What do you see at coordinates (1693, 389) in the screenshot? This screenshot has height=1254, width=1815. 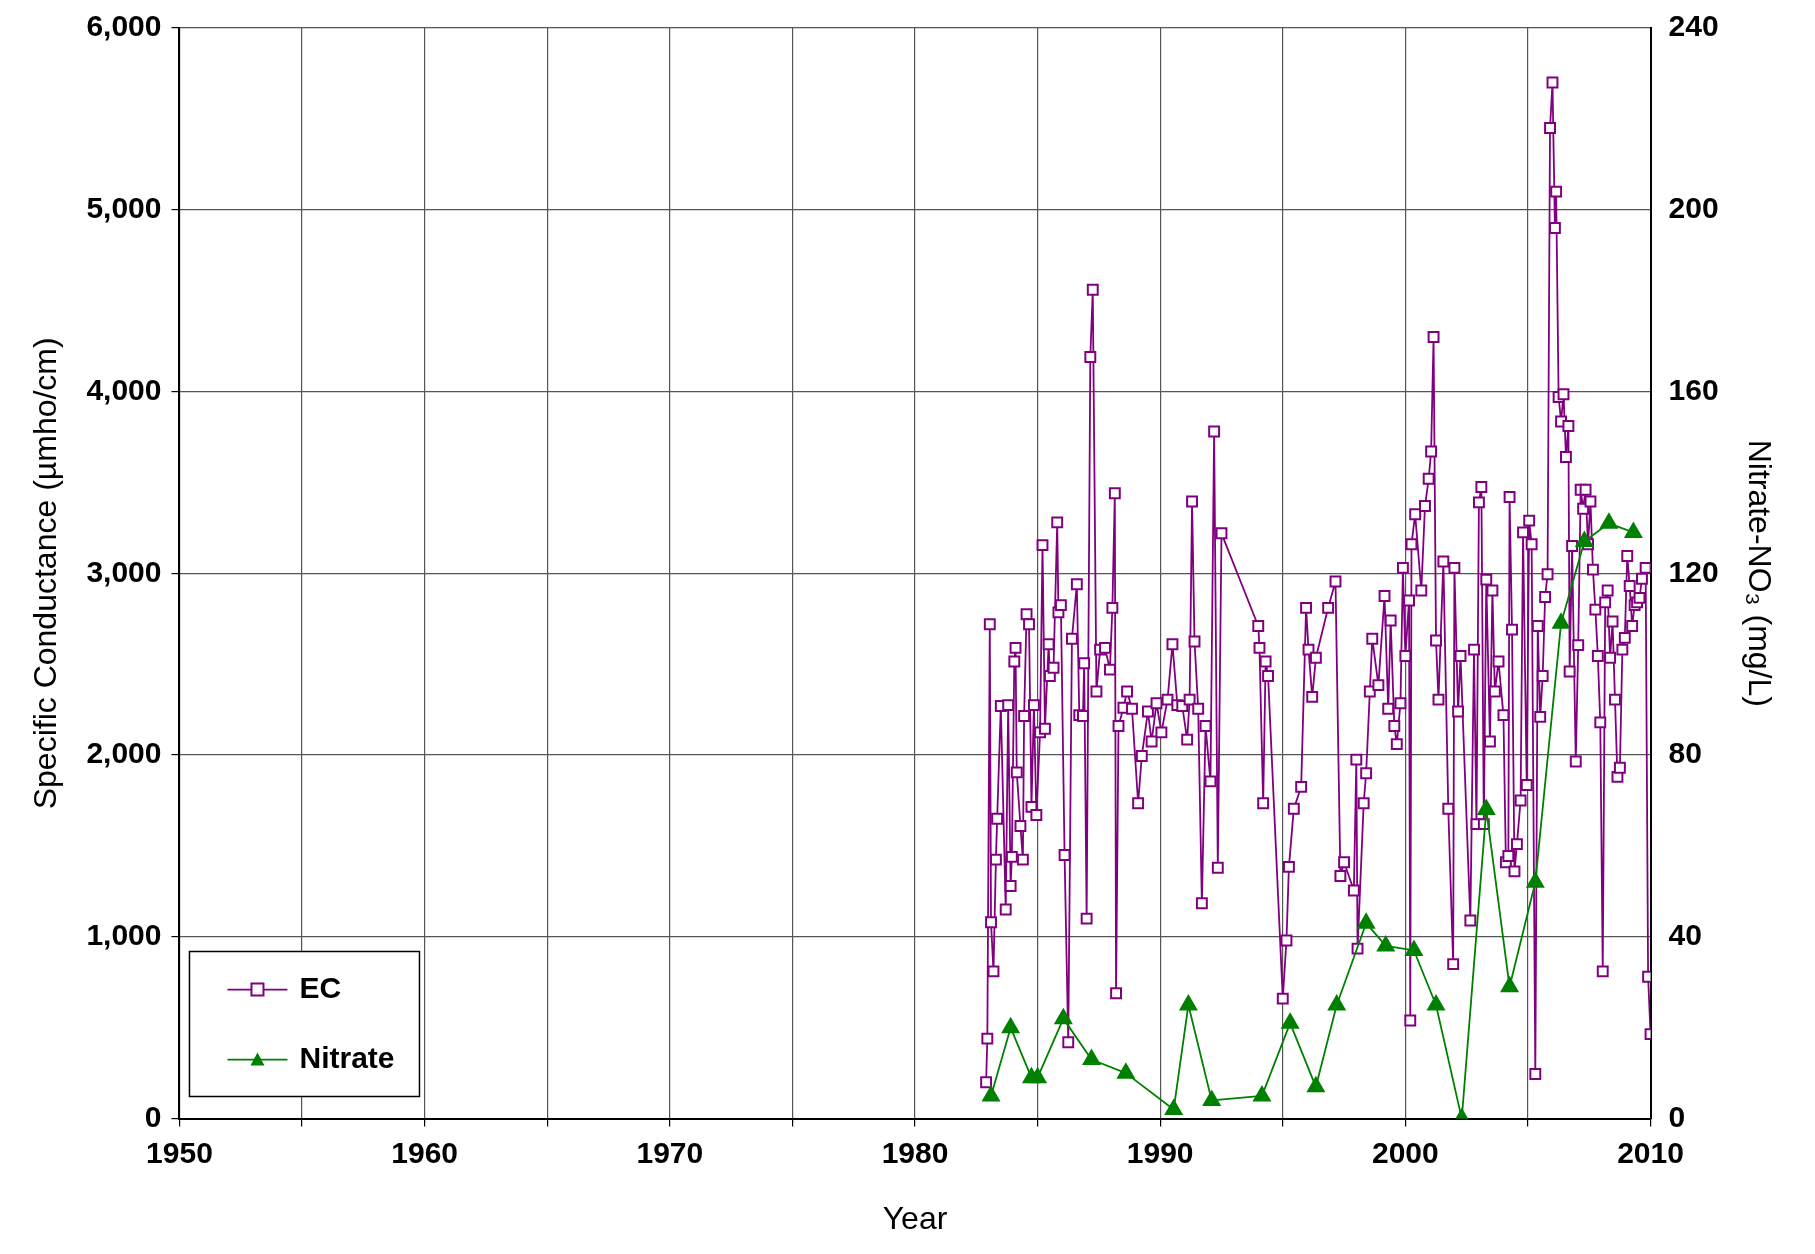 I see `y2-tick-label: 160` at bounding box center [1693, 389].